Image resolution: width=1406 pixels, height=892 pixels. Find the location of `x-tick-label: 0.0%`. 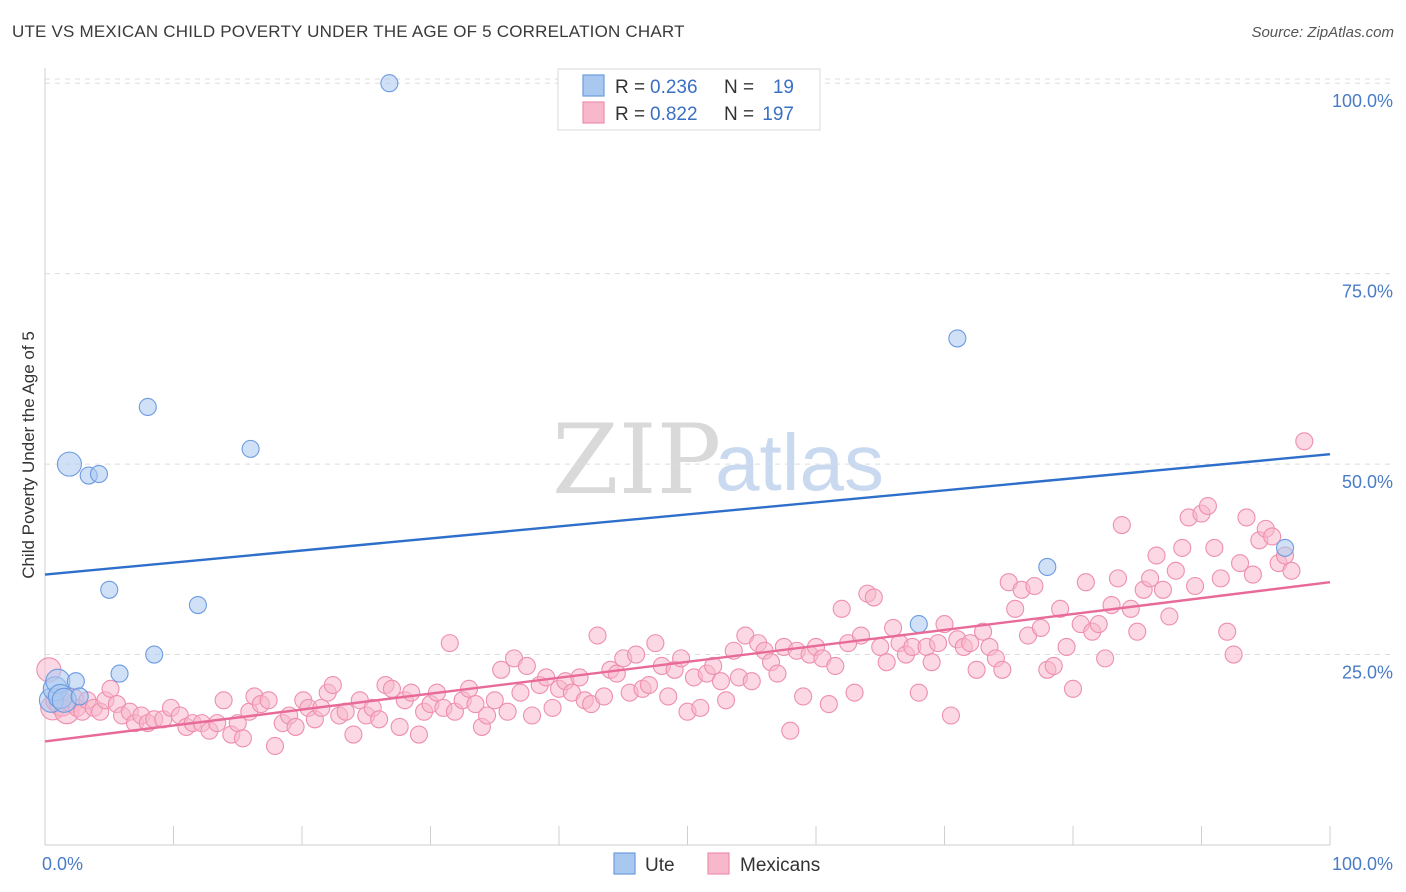

x-tick-label: 0.0% is located at coordinates (62, 864).